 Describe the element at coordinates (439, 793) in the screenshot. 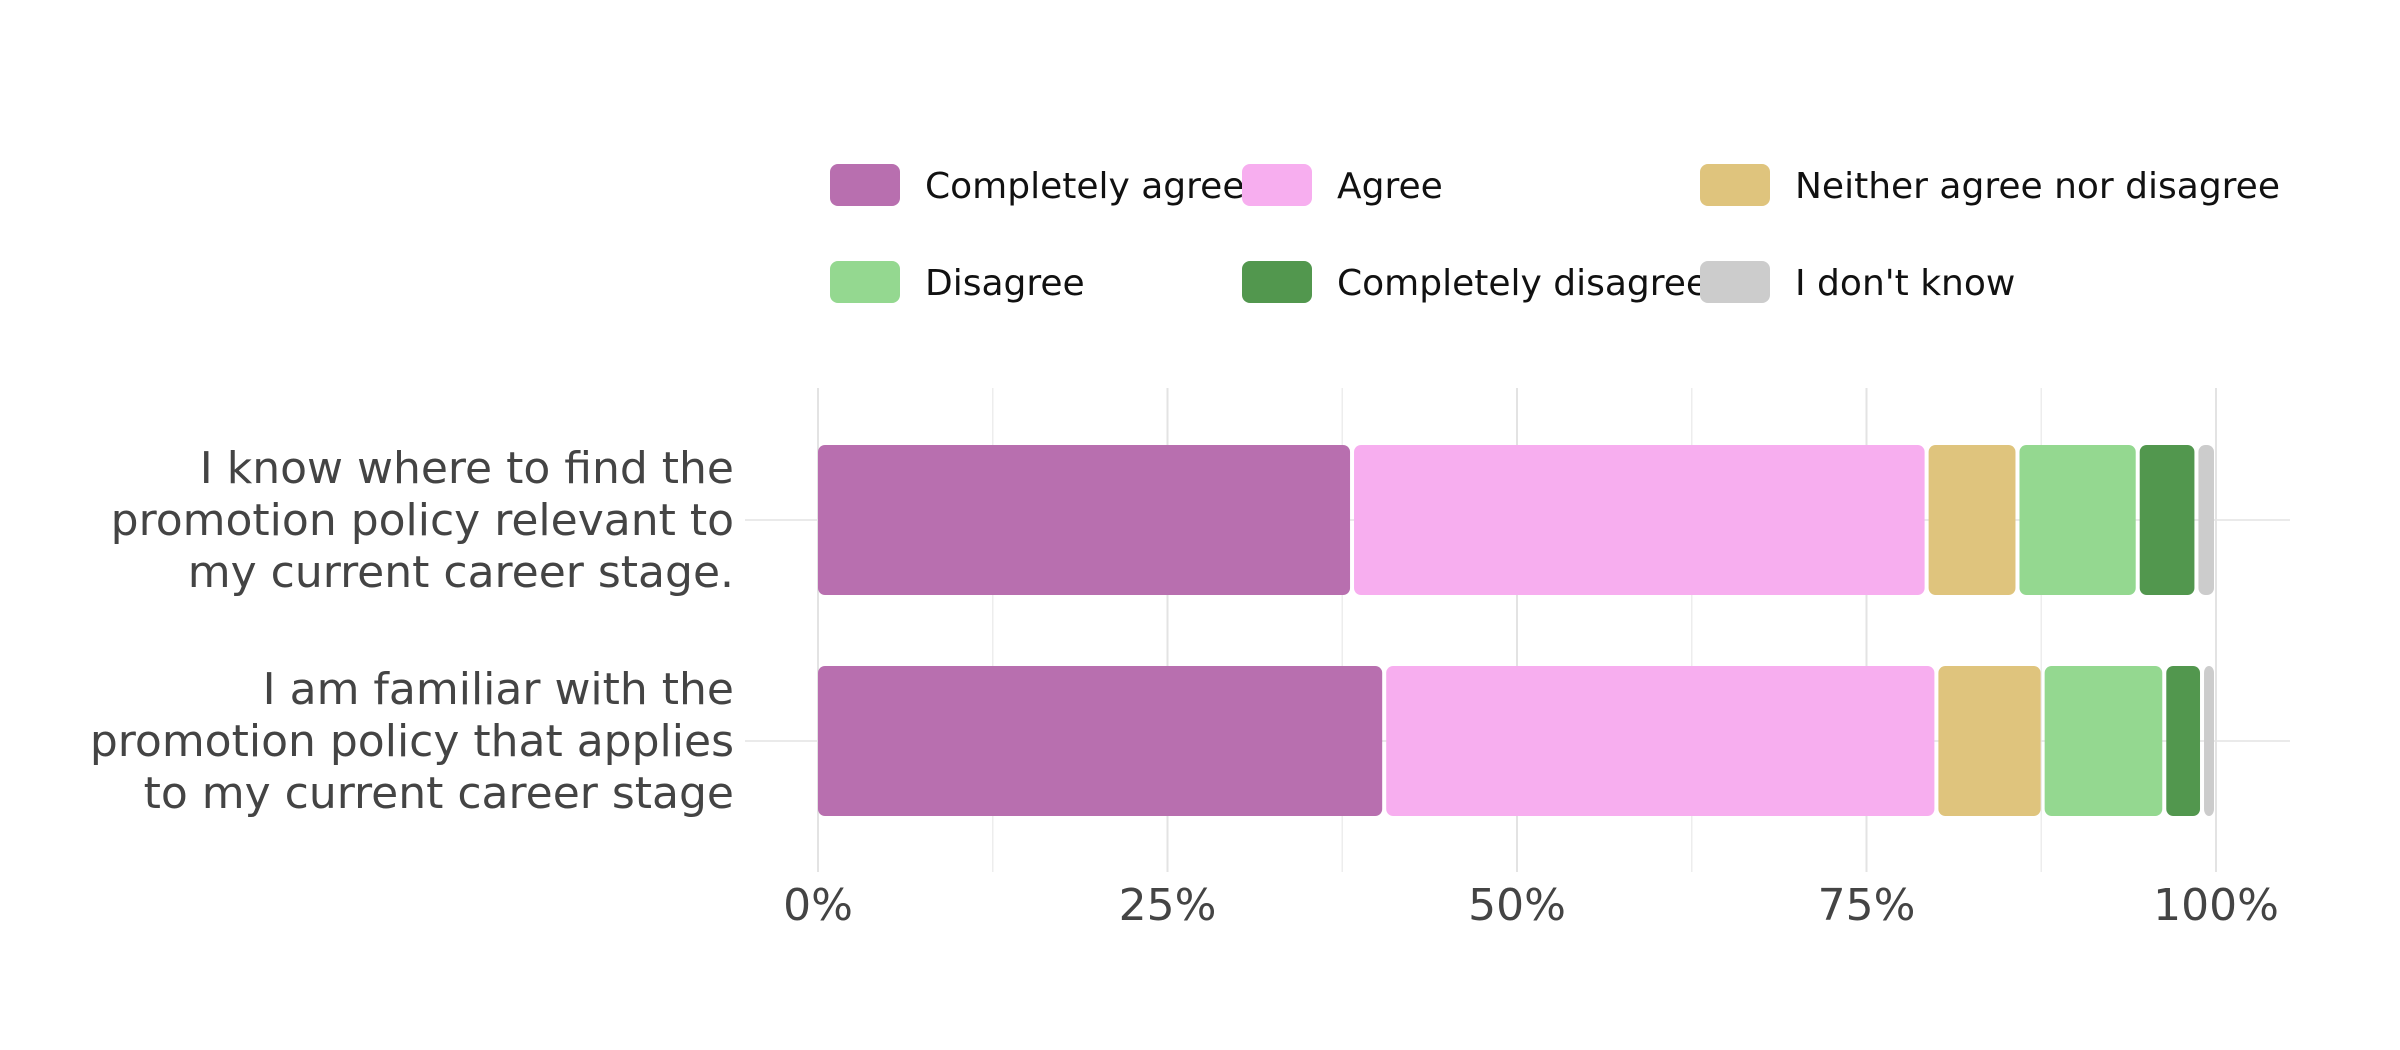

I see `category-label-line-1-2: to my current career stage` at that location.